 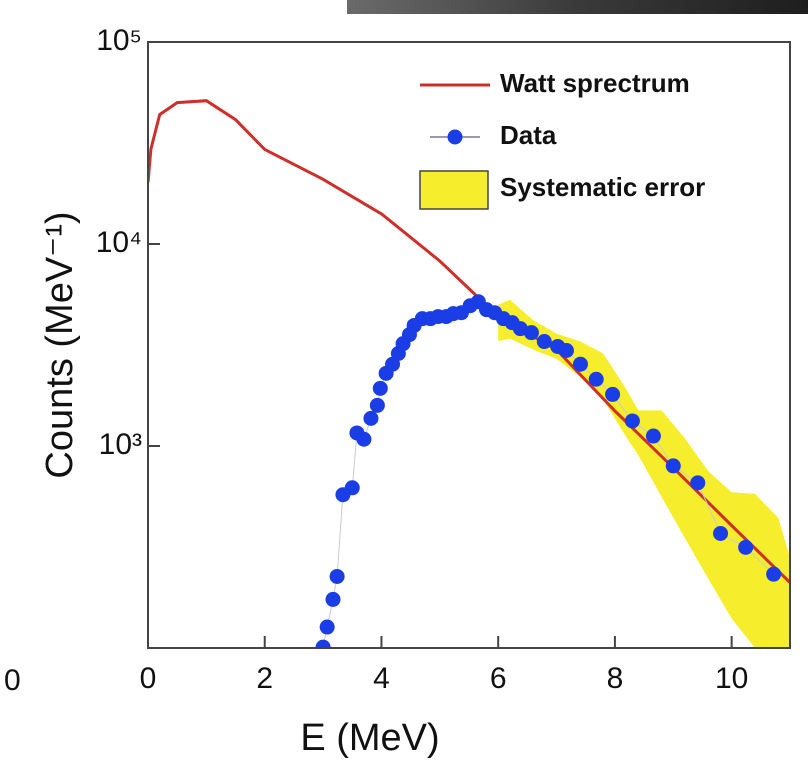 What do you see at coordinates (369, 738) in the screenshot?
I see `x-axis-title: E (MeV)` at bounding box center [369, 738].